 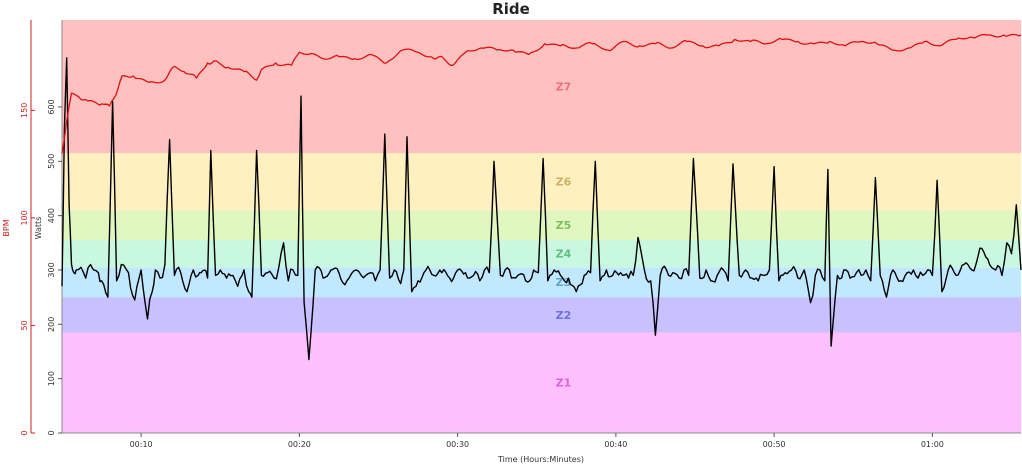 I want to click on zone-label-z7: Z7, so click(x=564, y=87).